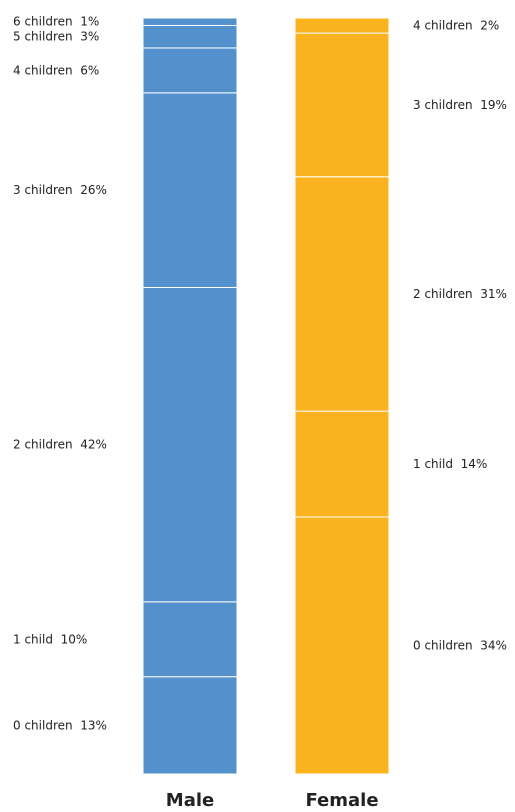 Image resolution: width=515 pixels, height=812 pixels. Describe the element at coordinates (460, 105) in the screenshot. I see `segment-label: 3 children 19%` at that location.